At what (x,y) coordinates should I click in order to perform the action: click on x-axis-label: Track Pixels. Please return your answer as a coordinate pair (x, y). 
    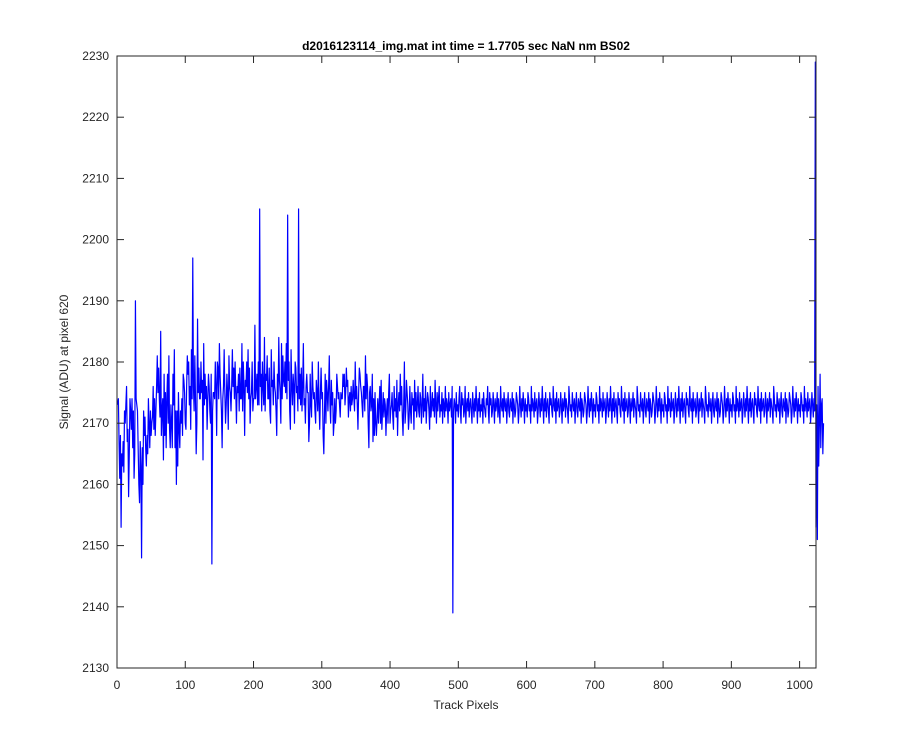
    Looking at the image, I should click on (466, 705).